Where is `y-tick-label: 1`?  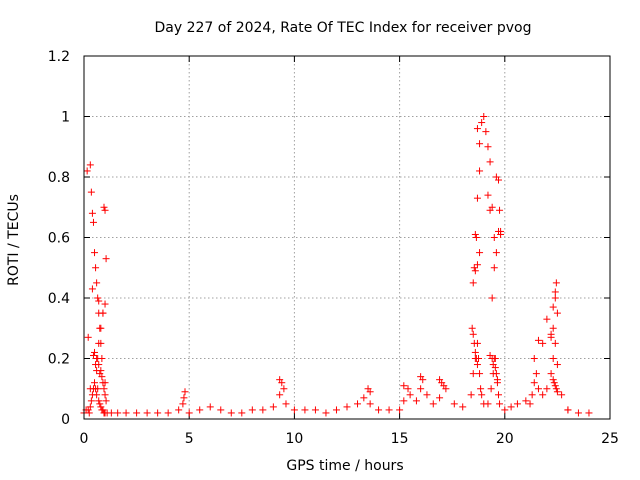 y-tick-label: 1 is located at coordinates (65, 118).